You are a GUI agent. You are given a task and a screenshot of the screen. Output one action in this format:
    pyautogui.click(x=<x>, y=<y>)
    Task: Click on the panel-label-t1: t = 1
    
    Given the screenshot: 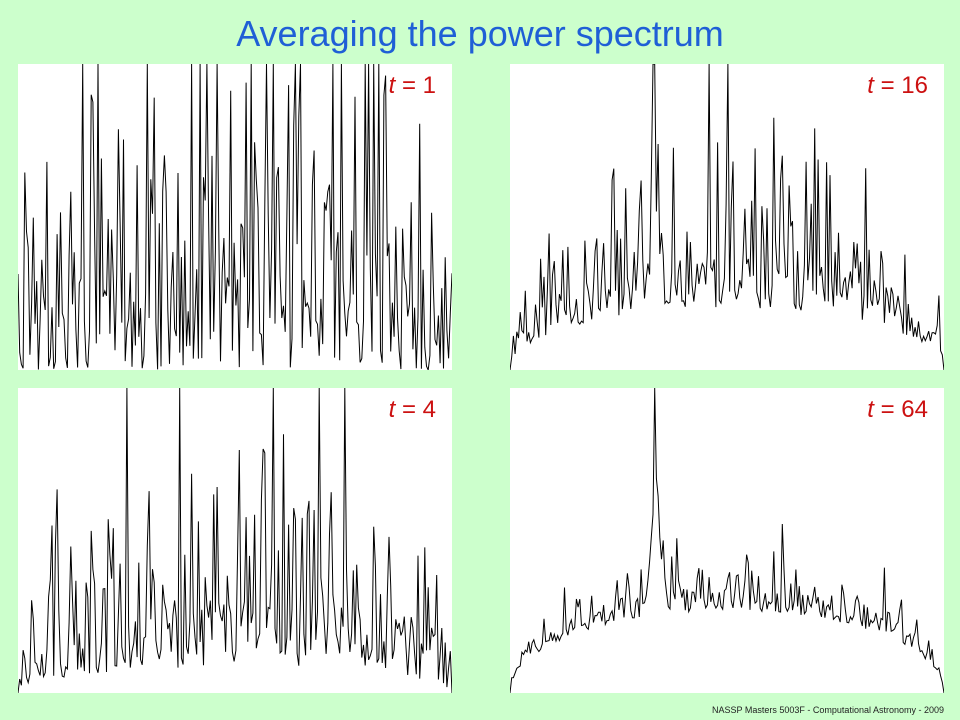 What is the action you would take?
    pyautogui.click(x=412, y=86)
    